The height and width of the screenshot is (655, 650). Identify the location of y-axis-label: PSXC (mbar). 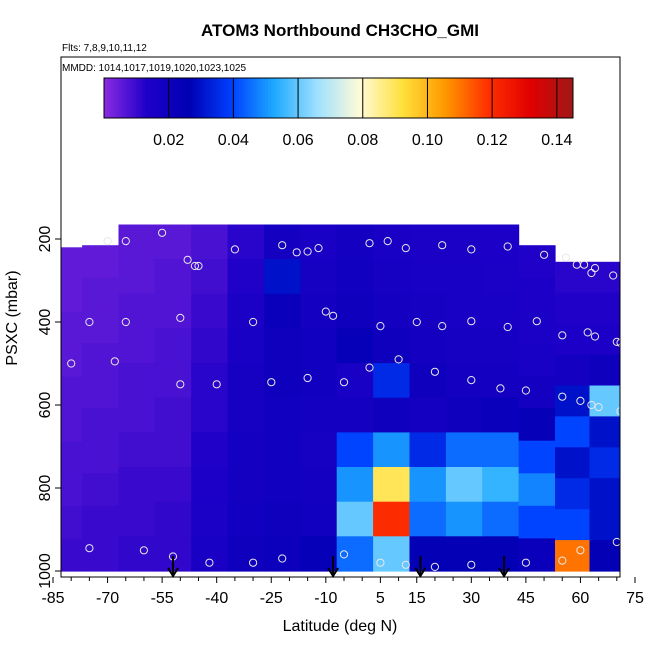
(12, 317).